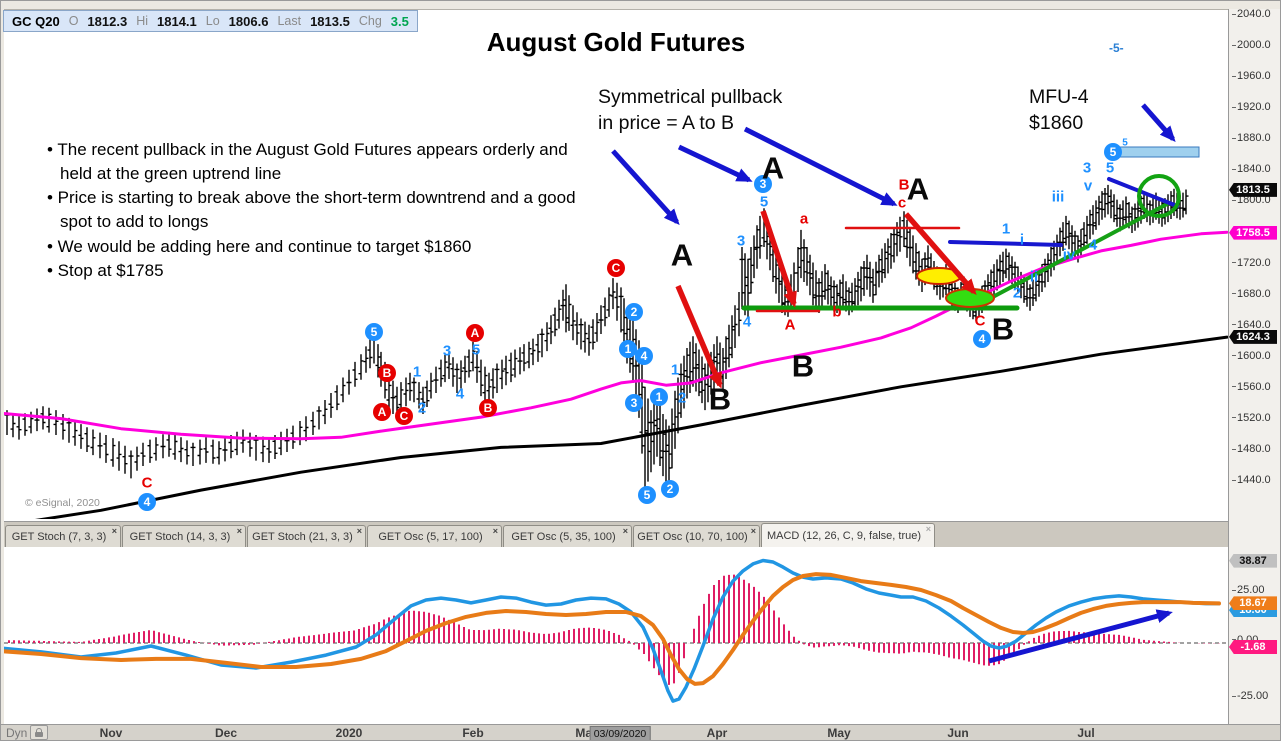 The height and width of the screenshot is (741, 1281). What do you see at coordinates (17, 732) in the screenshot?
I see `dyn-label: Dyn` at bounding box center [17, 732].